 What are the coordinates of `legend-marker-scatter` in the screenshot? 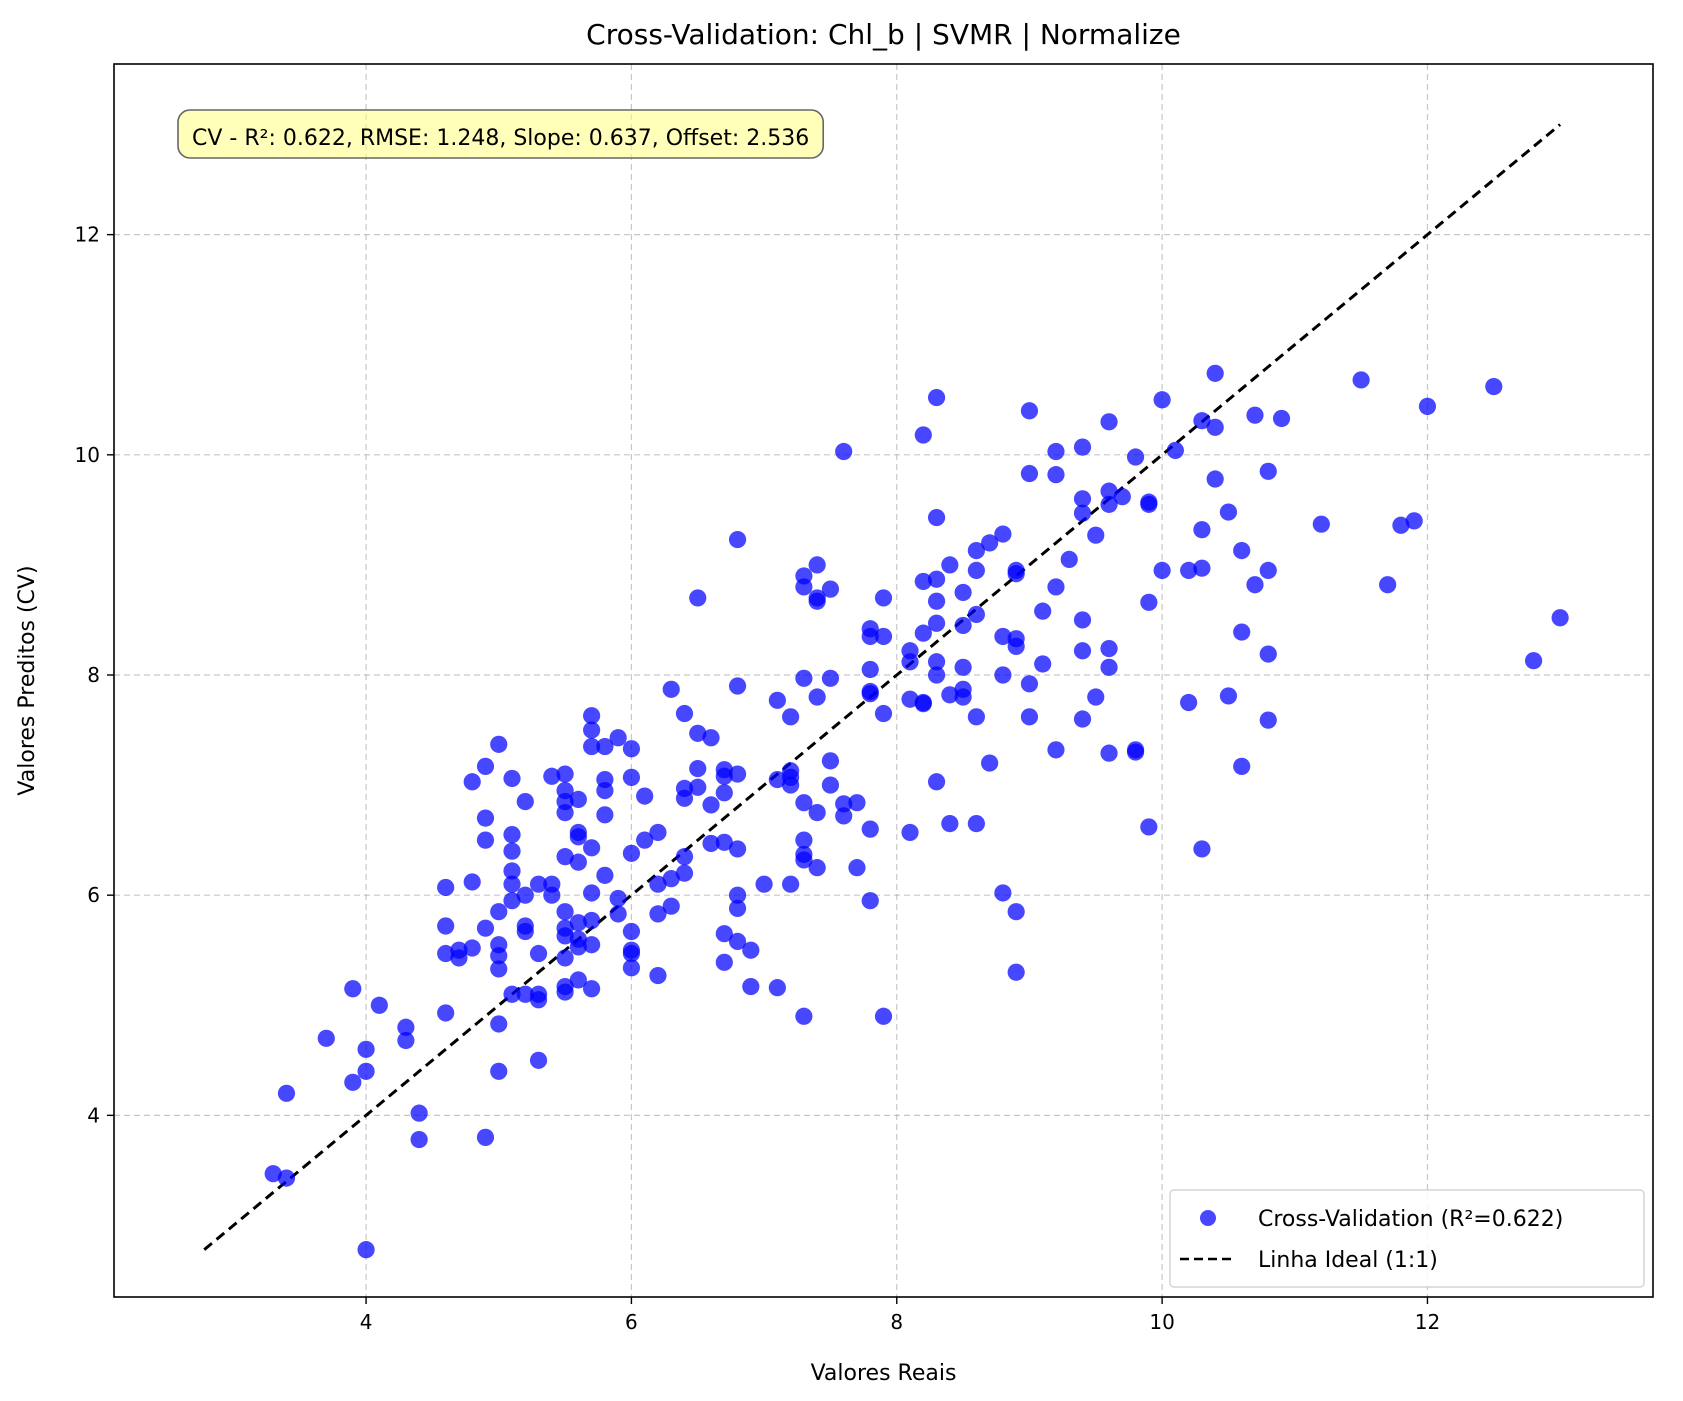 It's located at (1208, 1218).